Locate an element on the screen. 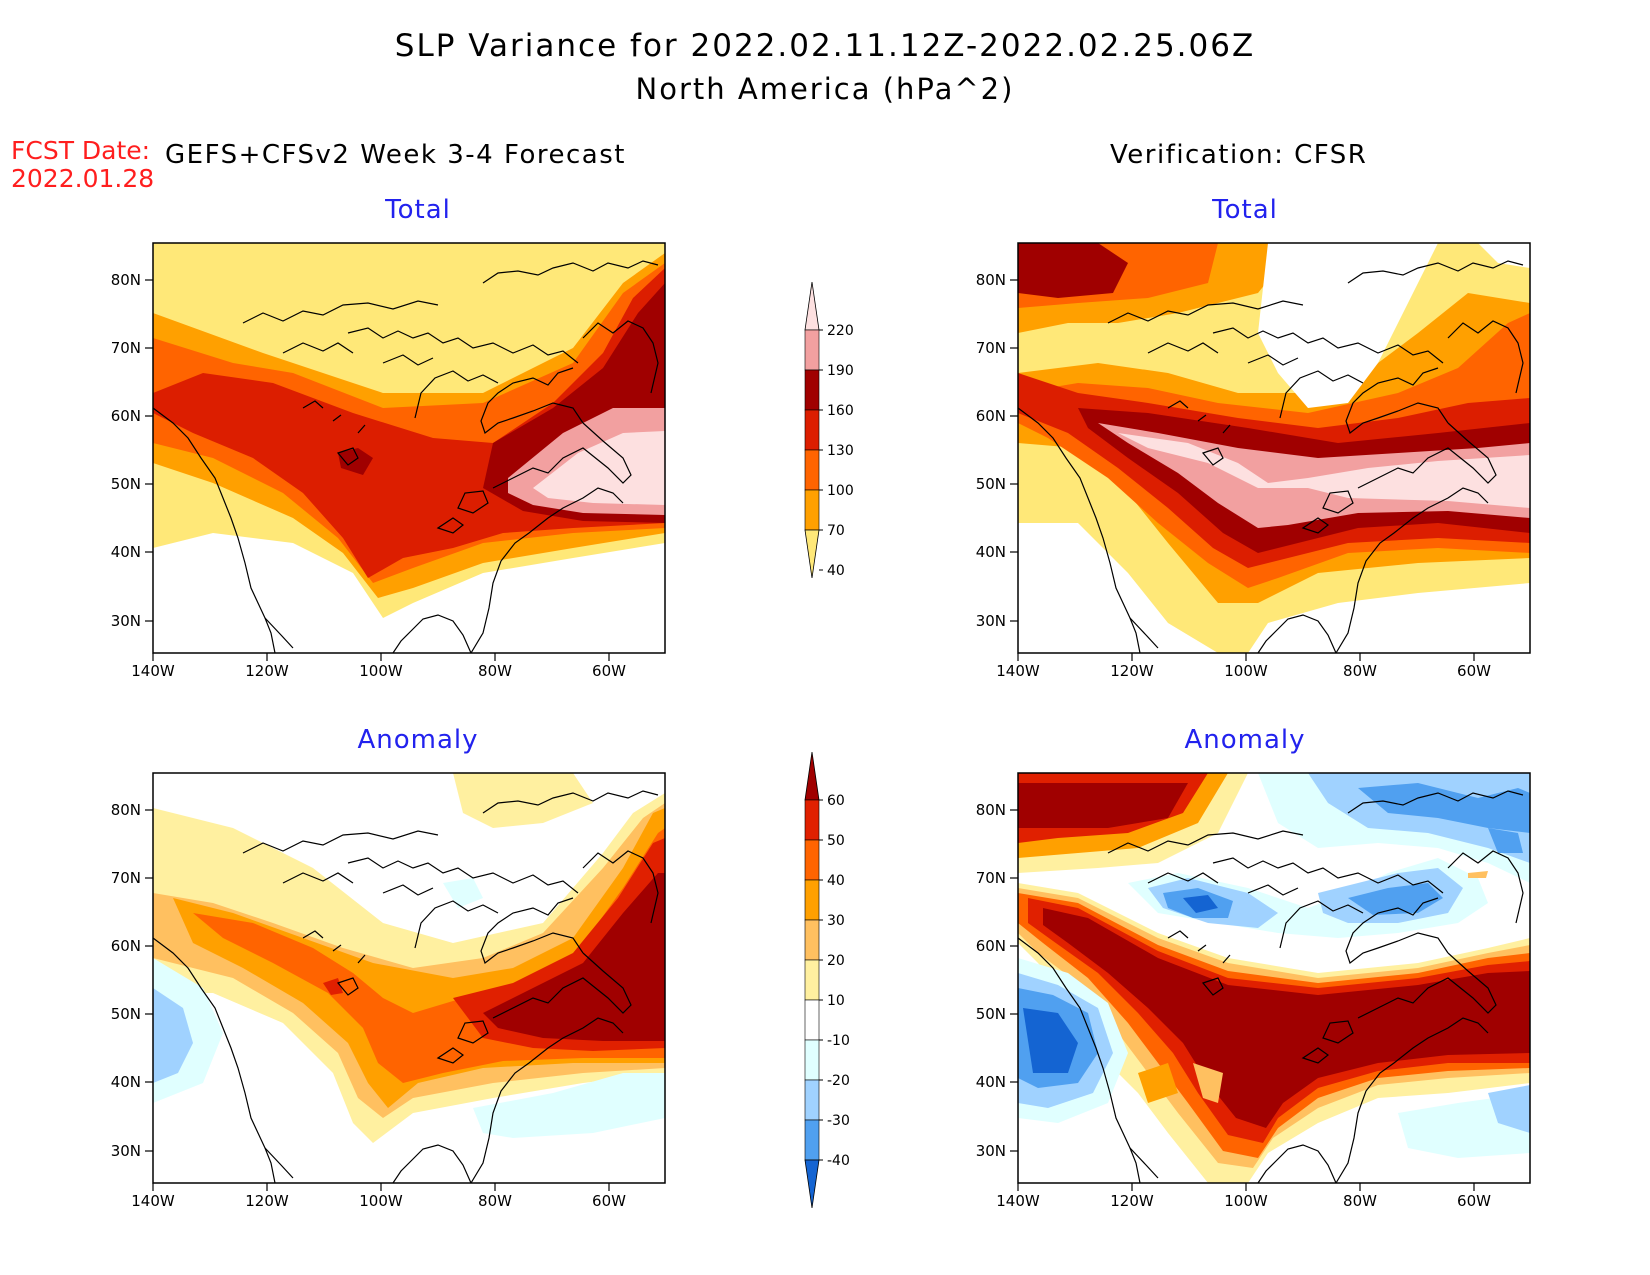 The height and width of the screenshot is (1275, 1650). colorbar-label: 100 is located at coordinates (840, 491).